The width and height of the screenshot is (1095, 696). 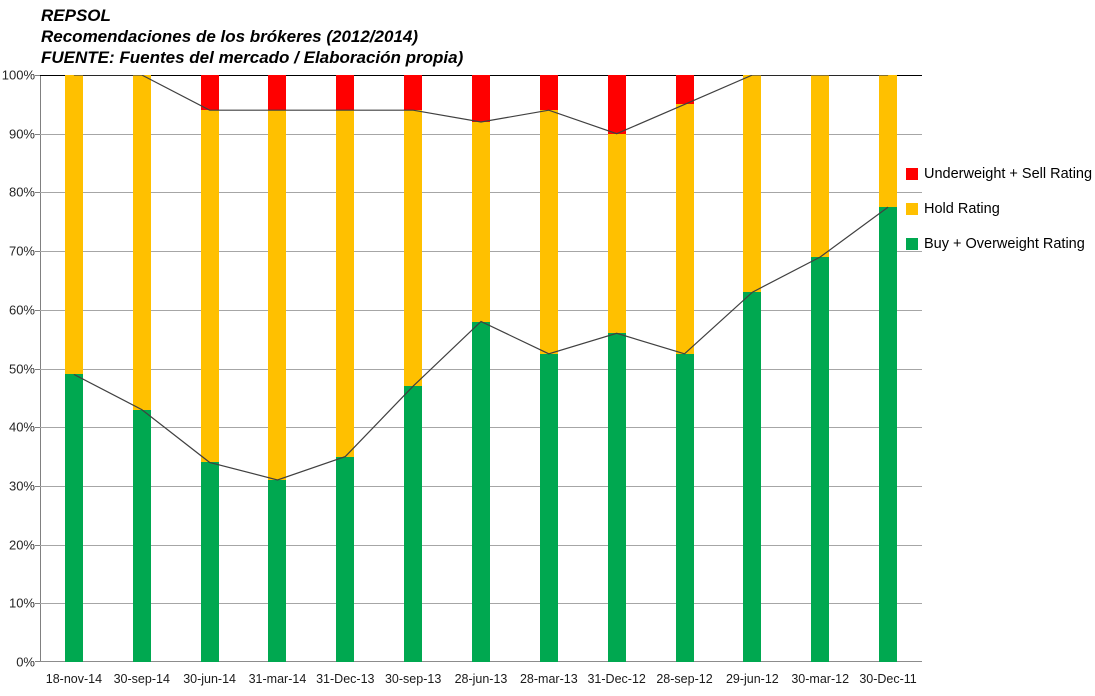 I want to click on y-axis-line, so click(x=40, y=368).